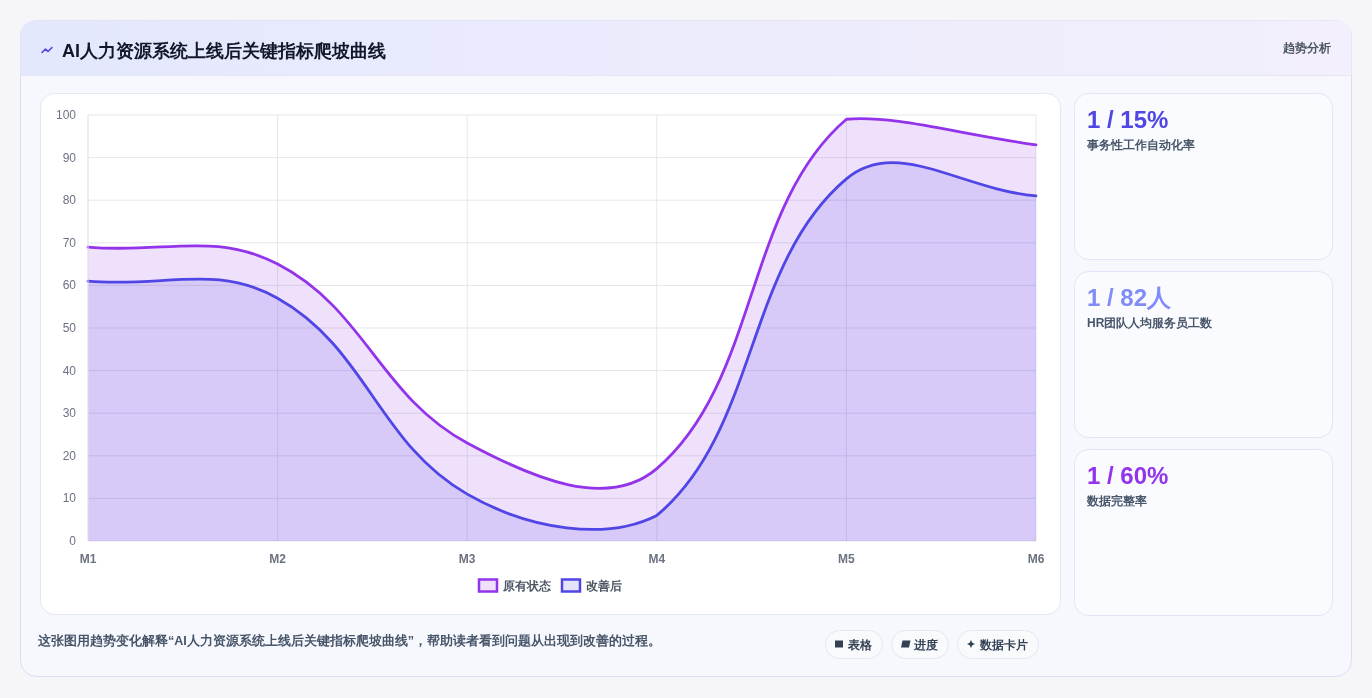 The height and width of the screenshot is (698, 1372). Describe the element at coordinates (69, 157) in the screenshot. I see `y-tick-label: 90` at that location.